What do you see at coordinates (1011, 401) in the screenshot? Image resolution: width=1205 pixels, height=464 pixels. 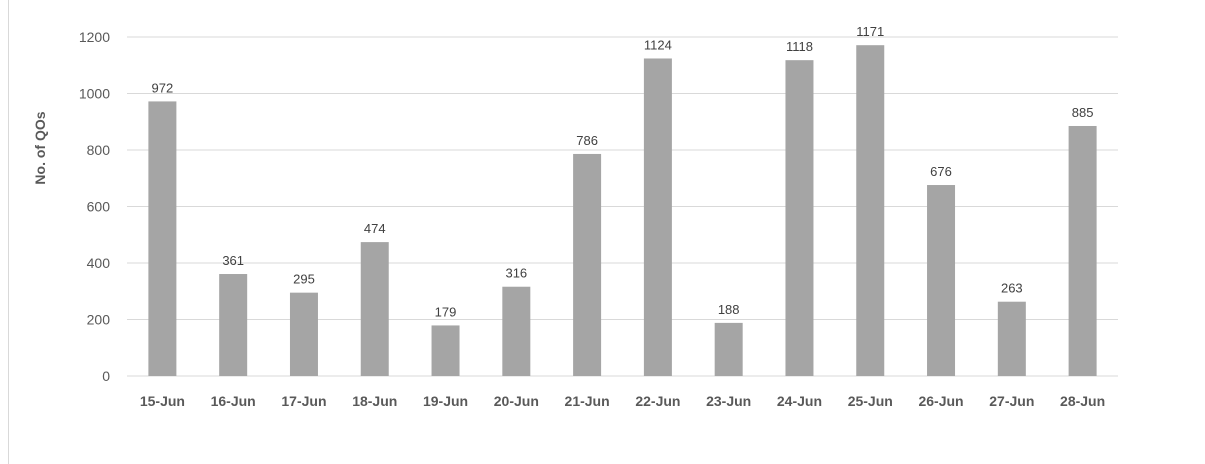 I see `x-tick-label: 27-Jun` at bounding box center [1011, 401].